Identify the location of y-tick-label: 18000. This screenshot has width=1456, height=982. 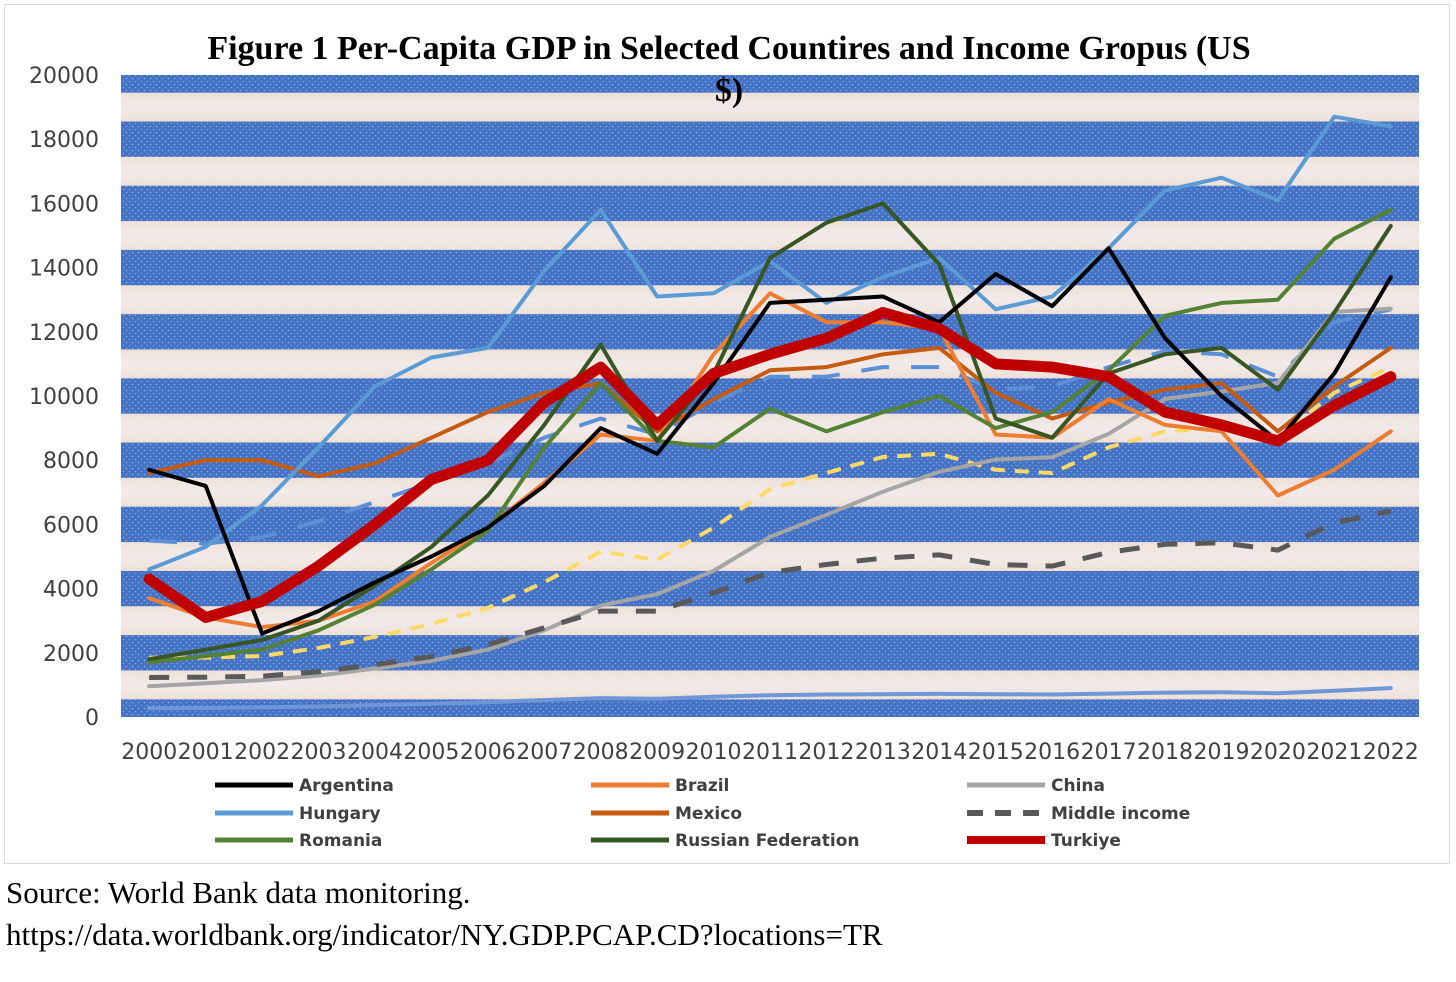
(64, 140).